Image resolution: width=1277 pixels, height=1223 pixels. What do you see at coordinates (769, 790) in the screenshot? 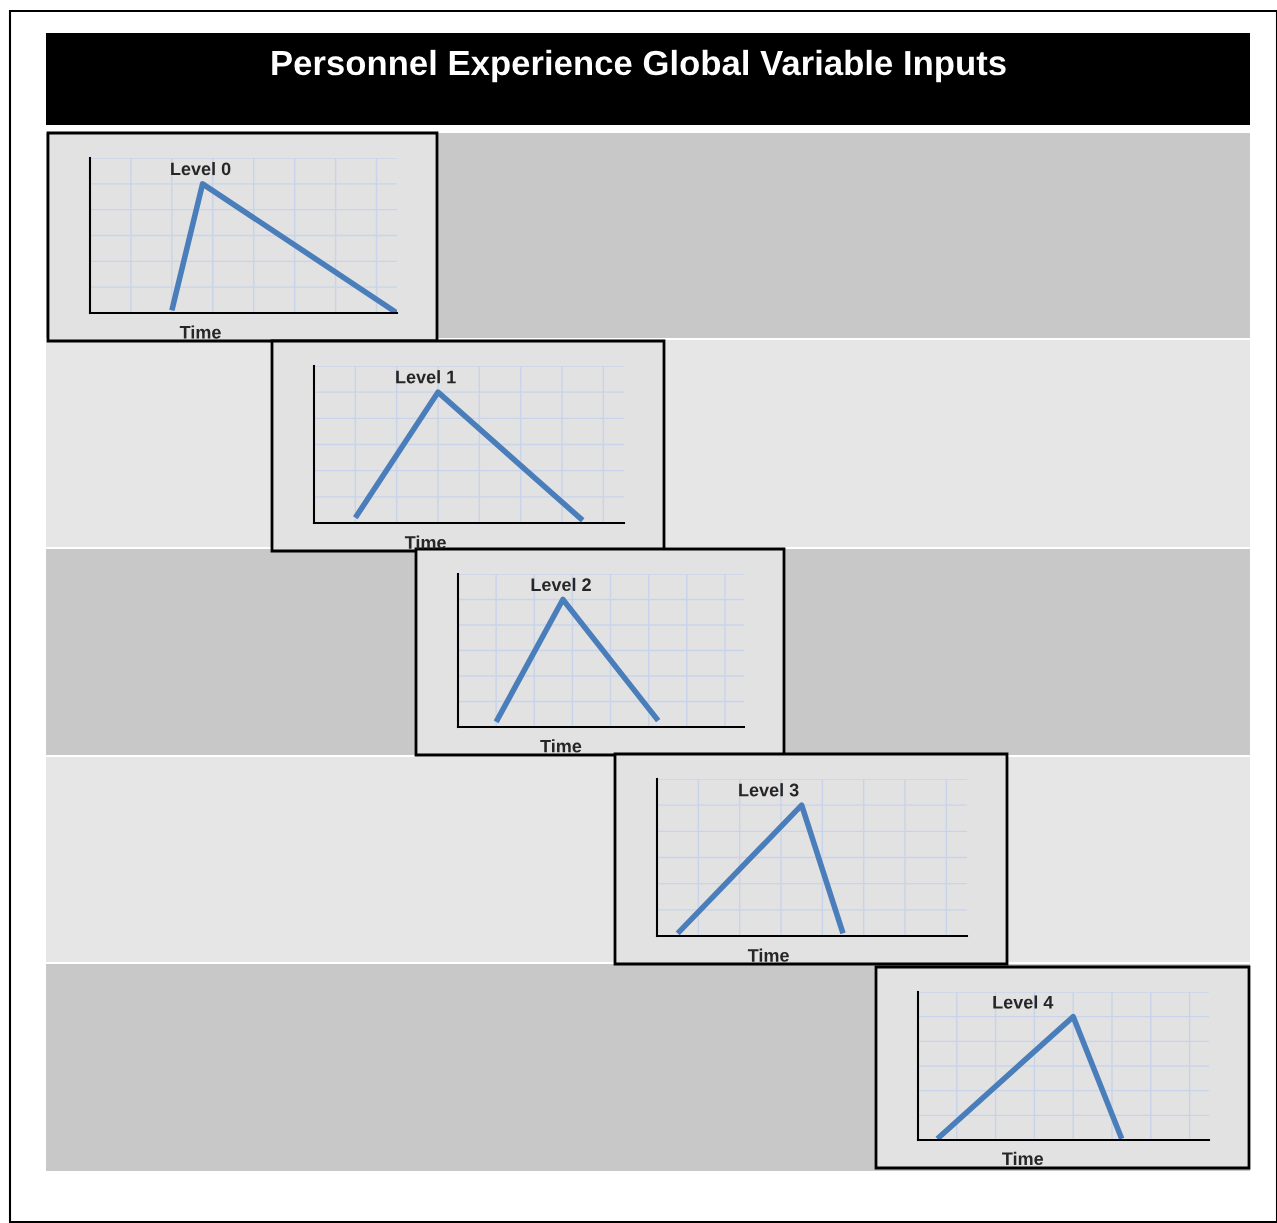
I see `chart-title: Level 3` at bounding box center [769, 790].